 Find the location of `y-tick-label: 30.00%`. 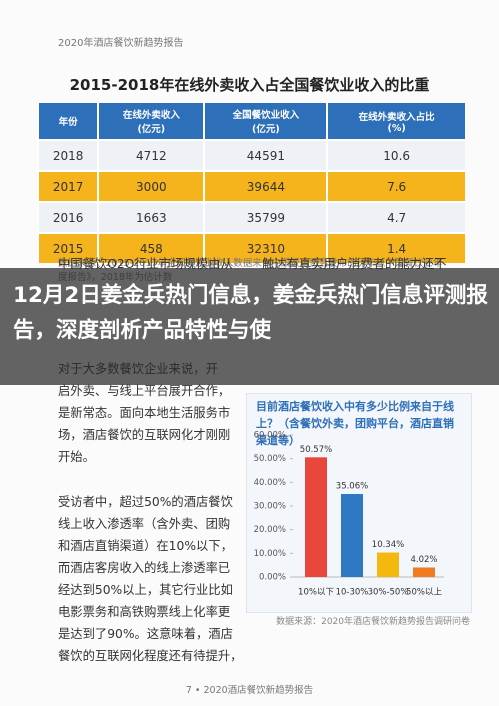

y-tick-label: 30.00% is located at coordinates (270, 507).